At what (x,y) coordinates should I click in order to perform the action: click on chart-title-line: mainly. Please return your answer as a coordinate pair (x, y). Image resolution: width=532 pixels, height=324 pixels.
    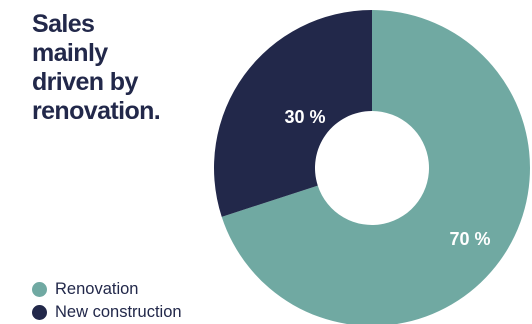
    Looking at the image, I should click on (70, 53).